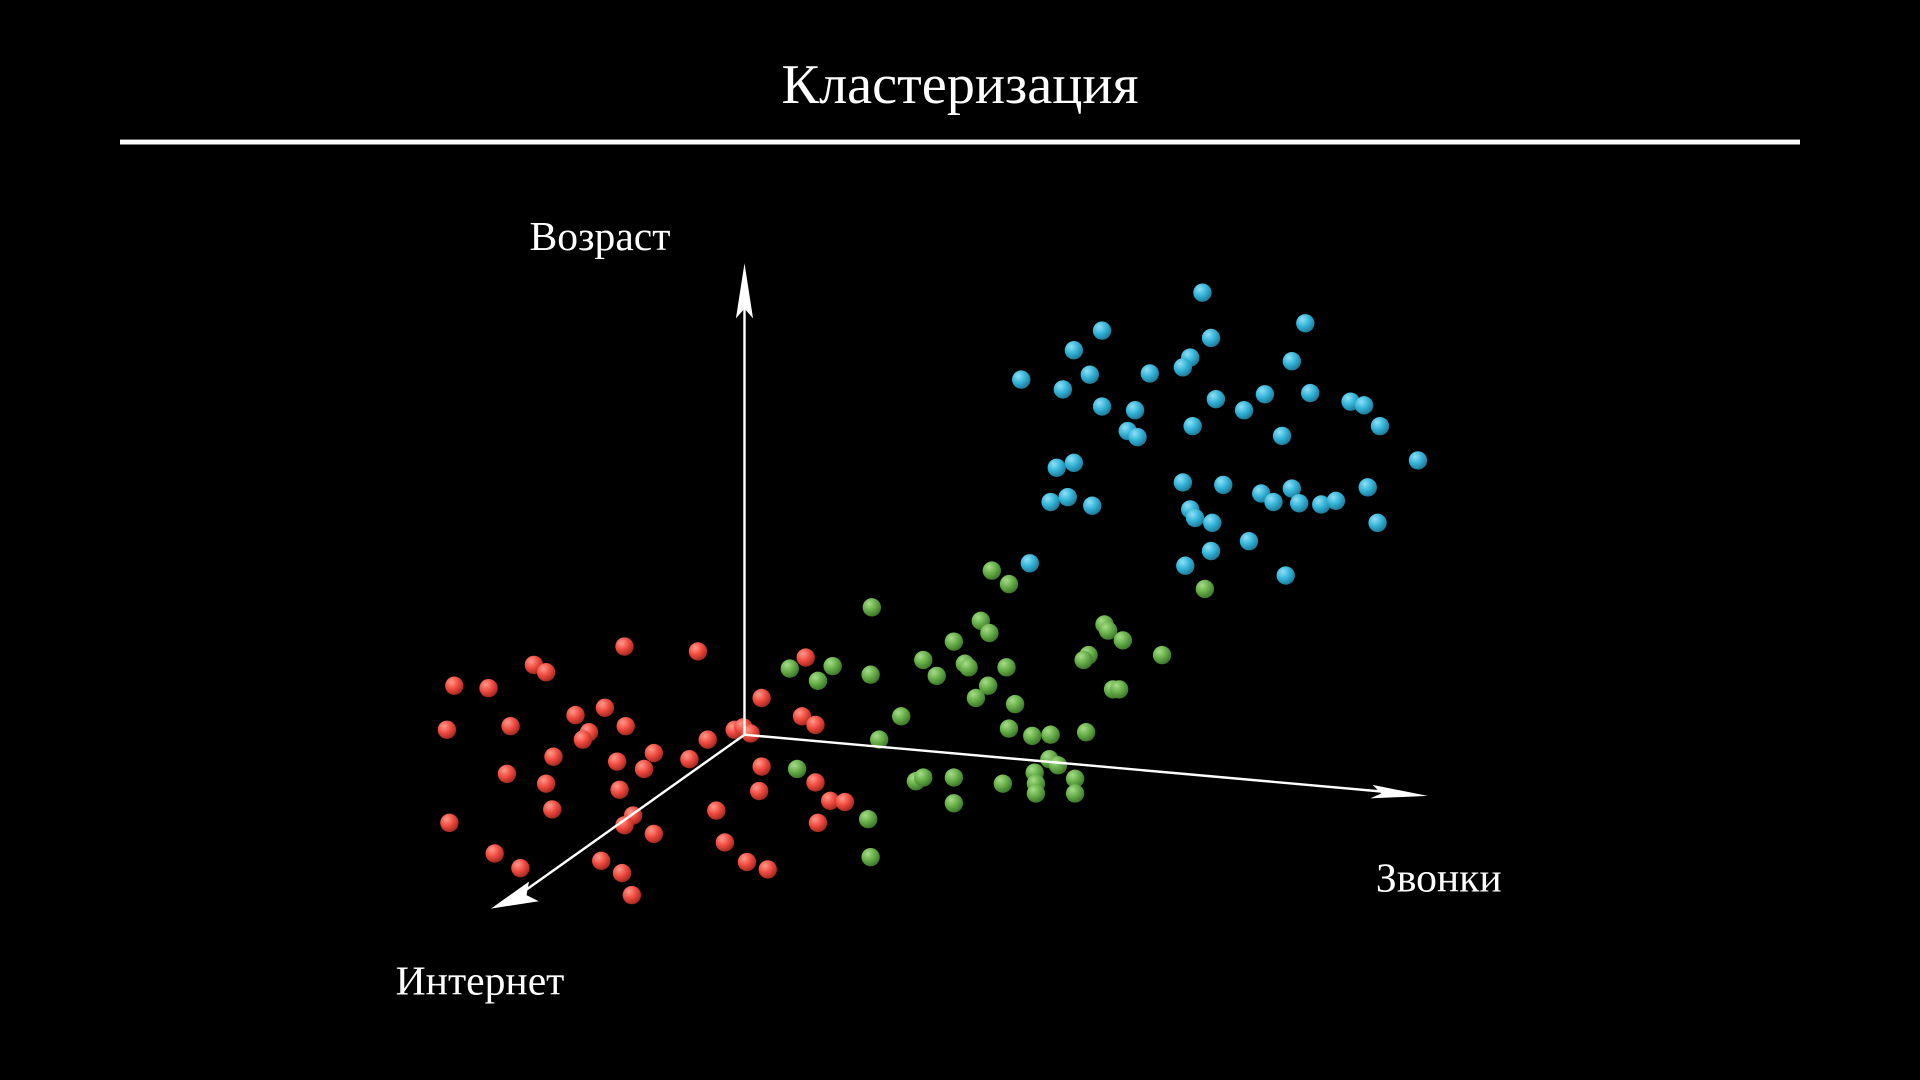  What do you see at coordinates (744, 291) in the screenshot?
I see `vertical-arrowhead` at bounding box center [744, 291].